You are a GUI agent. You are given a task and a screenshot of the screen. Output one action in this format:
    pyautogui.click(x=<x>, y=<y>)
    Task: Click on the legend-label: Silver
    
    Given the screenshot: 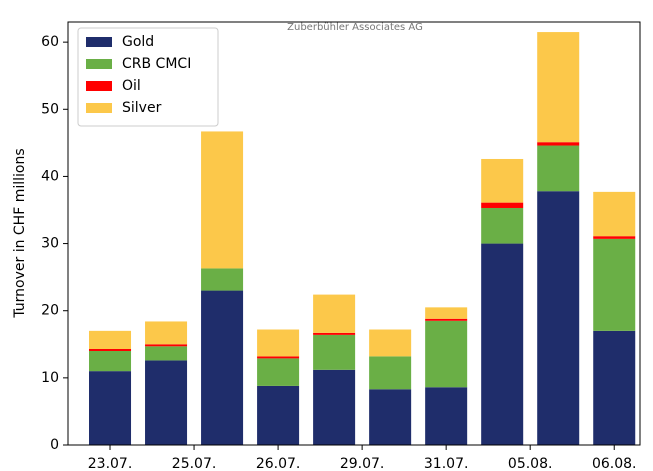 What is the action you would take?
    pyautogui.click(x=142, y=108)
    